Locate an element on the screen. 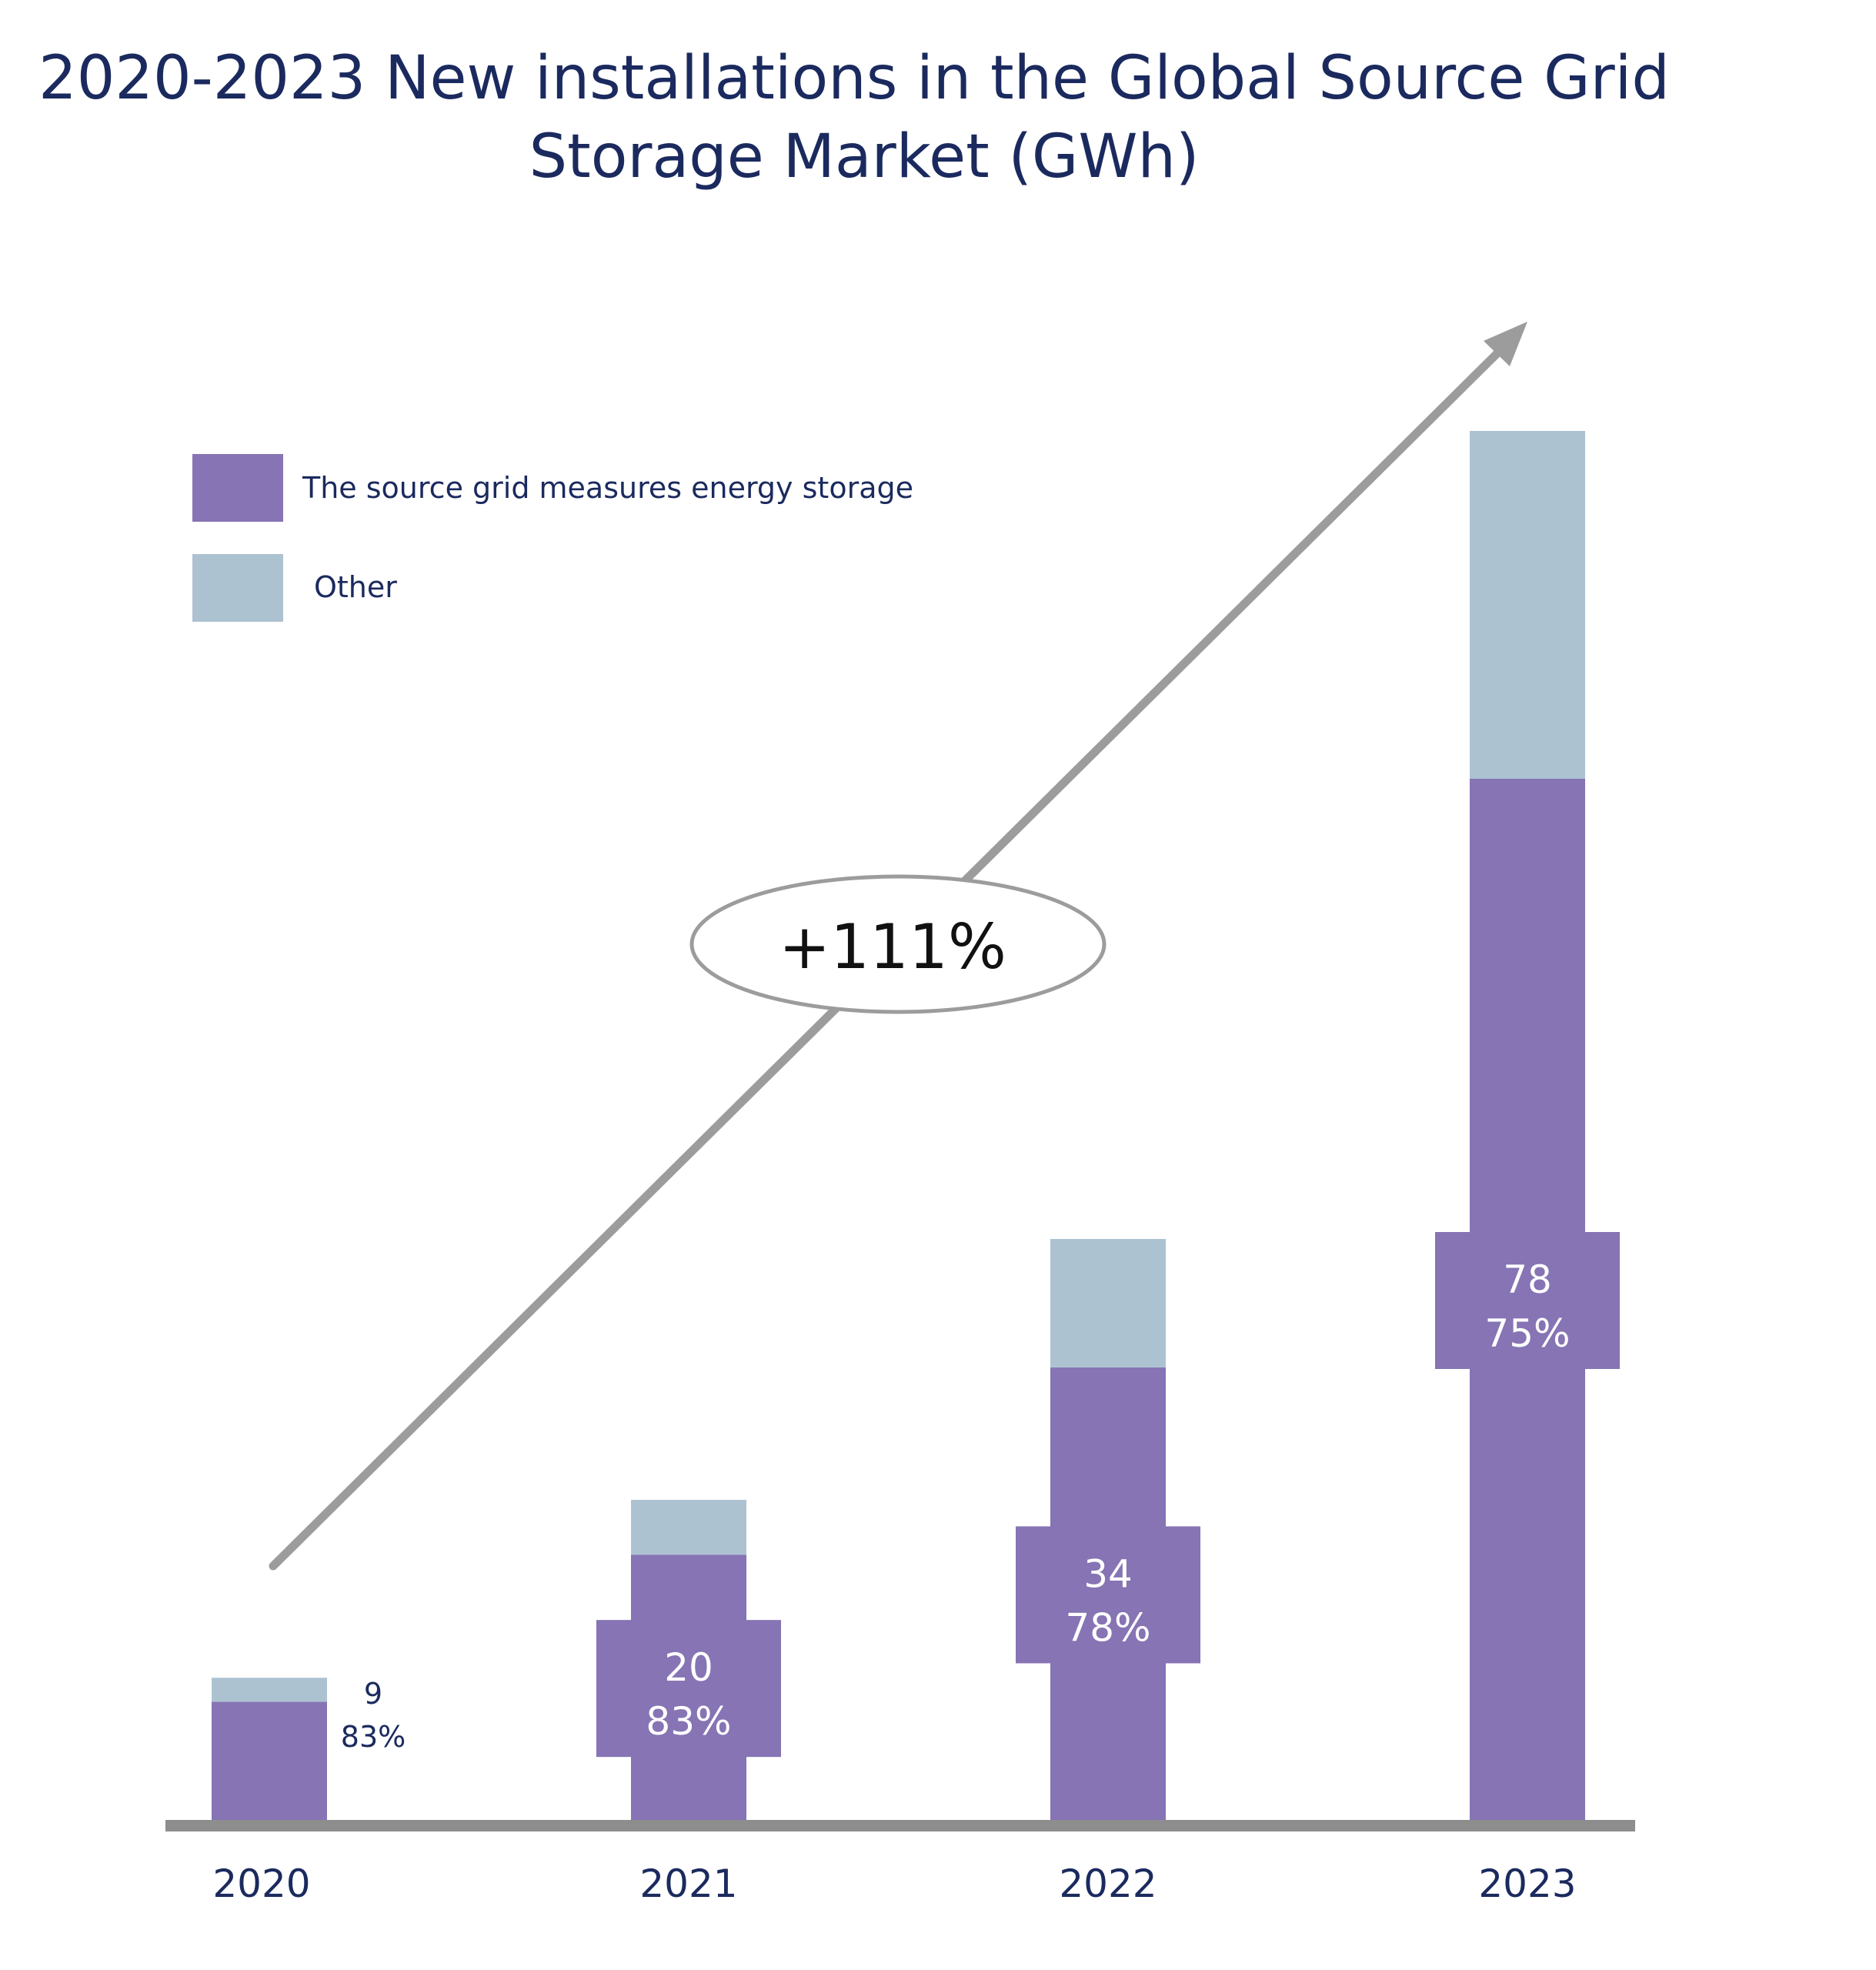 The height and width of the screenshot is (1970, 1876). data-label-share-2022: 78% is located at coordinates (1108, 1627).